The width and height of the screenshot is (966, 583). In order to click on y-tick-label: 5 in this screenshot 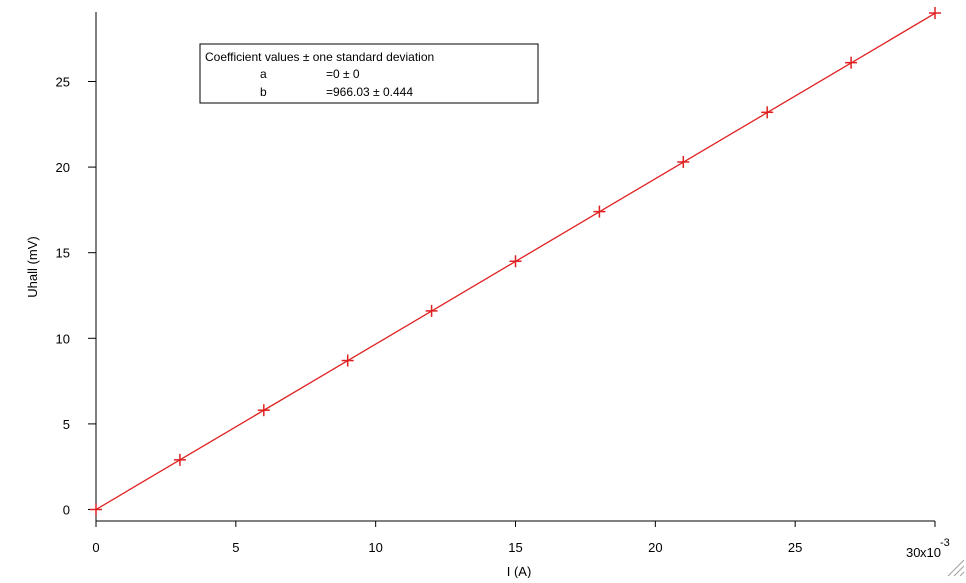, I will do `click(66, 424)`.